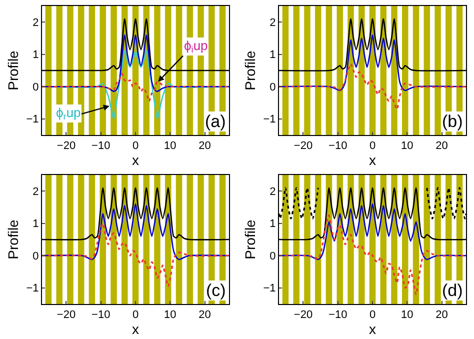 This screenshot has width=474, height=339. I want to click on annotation: (c), so click(216, 290).